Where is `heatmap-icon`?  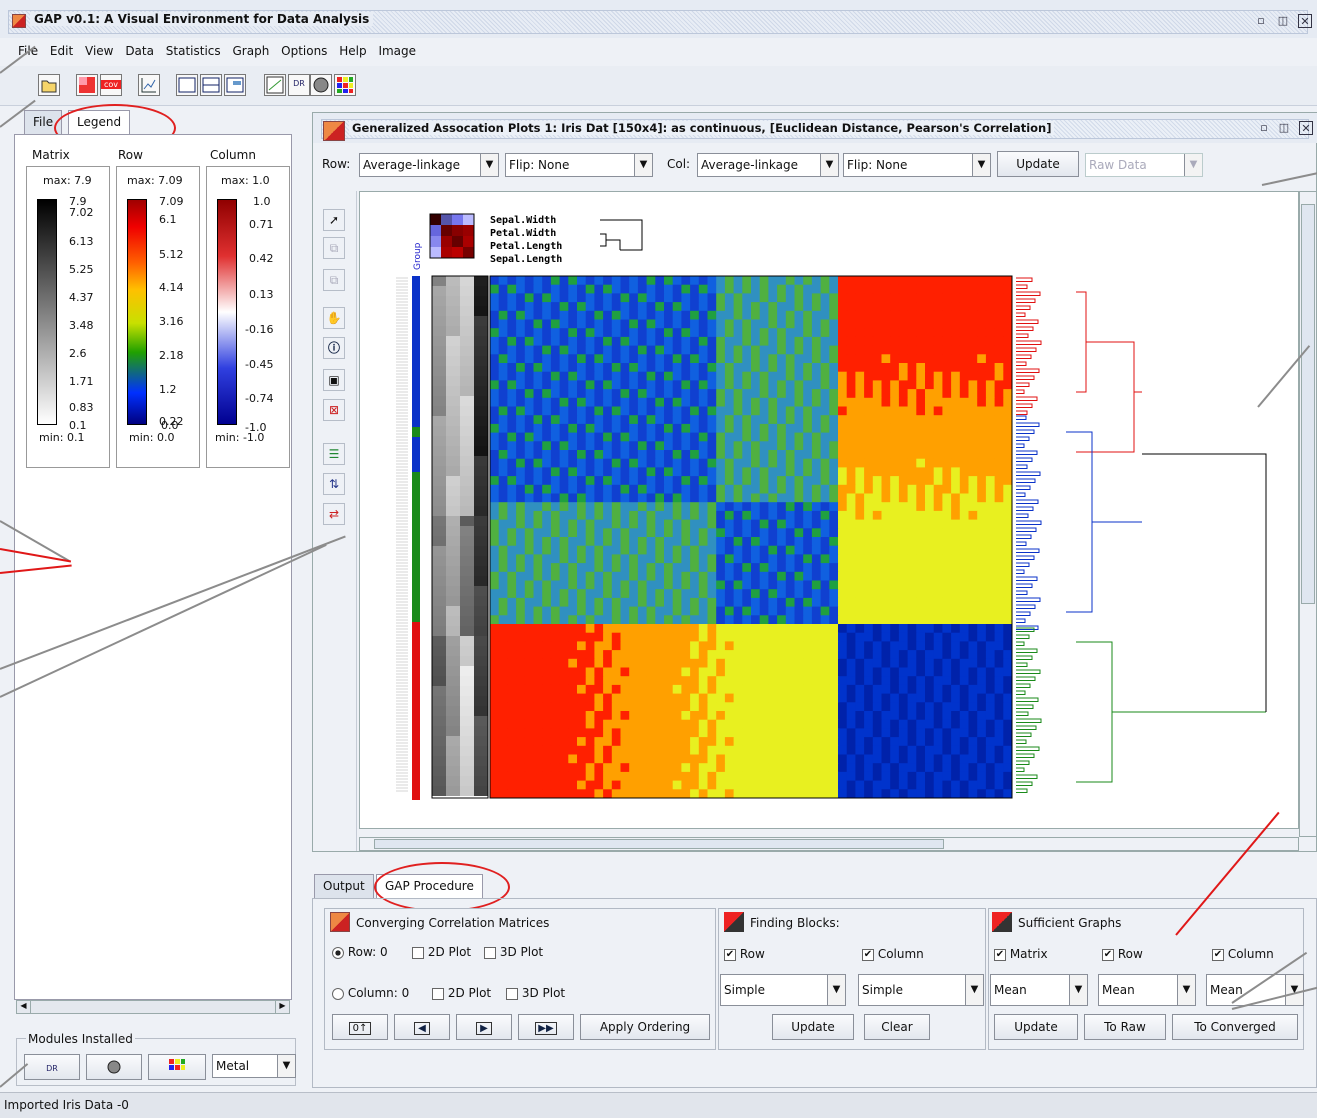
heatmap-icon is located at coordinates (345, 85).